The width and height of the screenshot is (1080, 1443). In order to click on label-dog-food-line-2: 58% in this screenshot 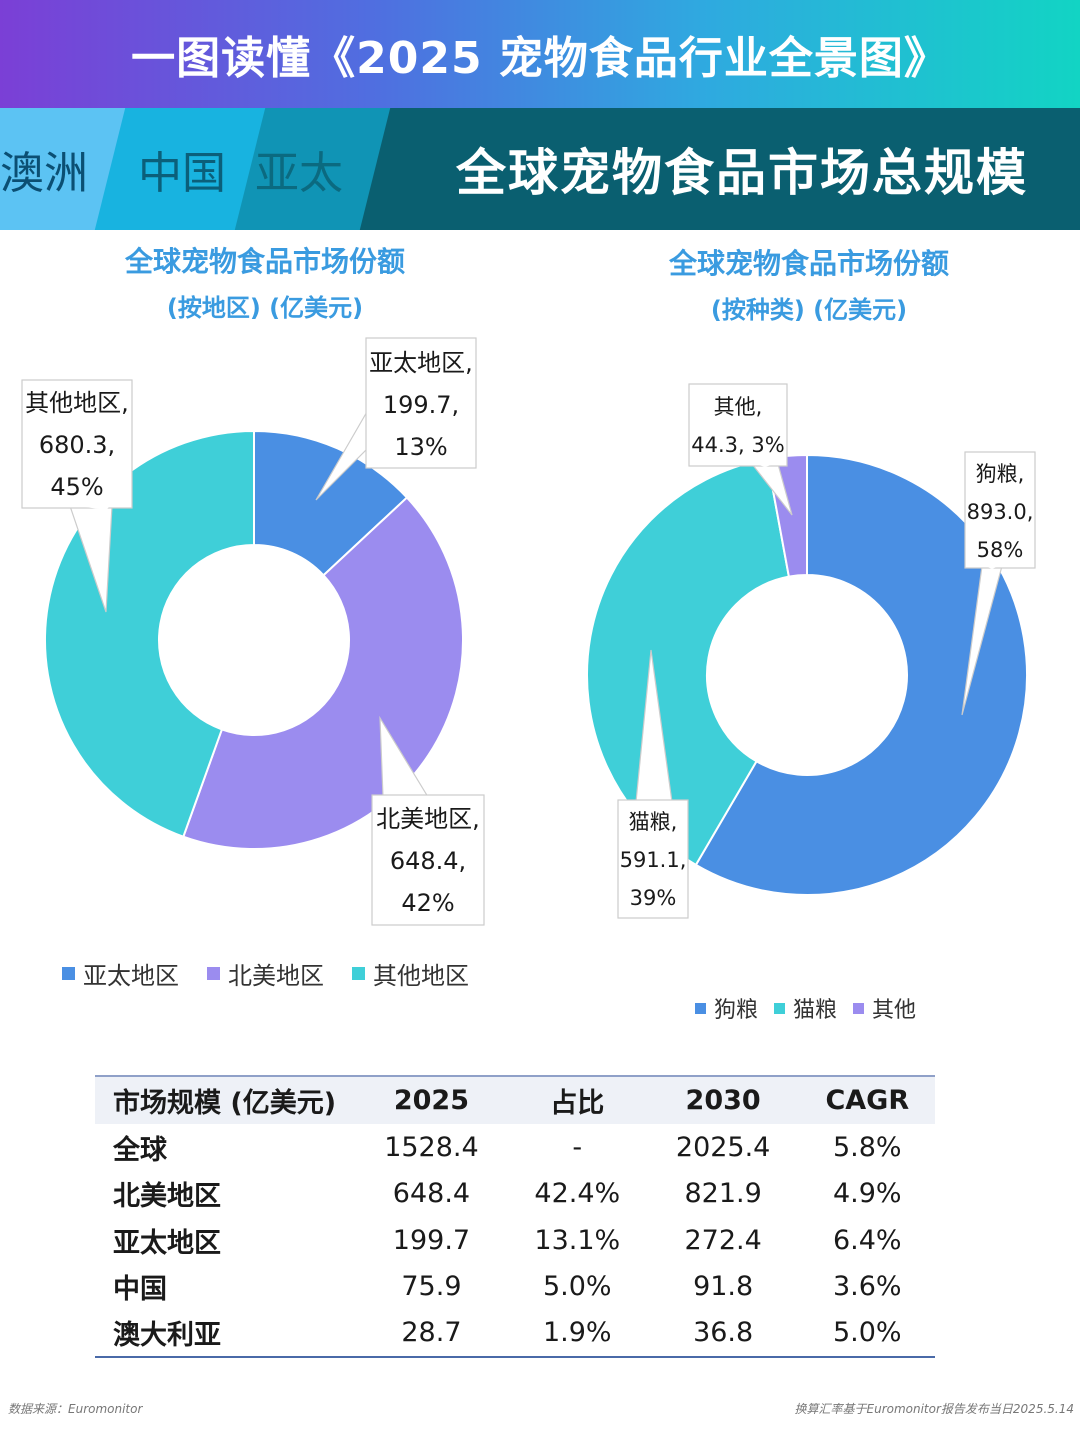, I will do `click(1000, 550)`.